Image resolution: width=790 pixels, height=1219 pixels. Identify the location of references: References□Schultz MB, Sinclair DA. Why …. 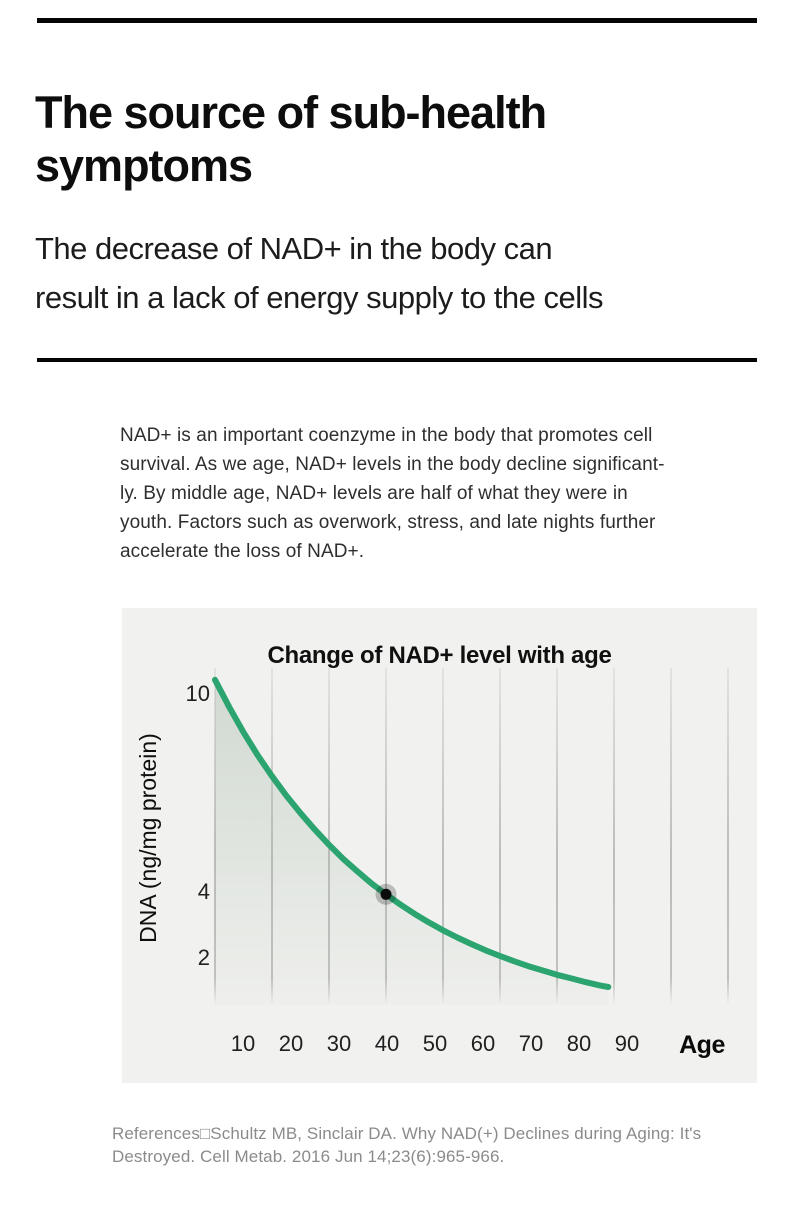
(437, 1145).